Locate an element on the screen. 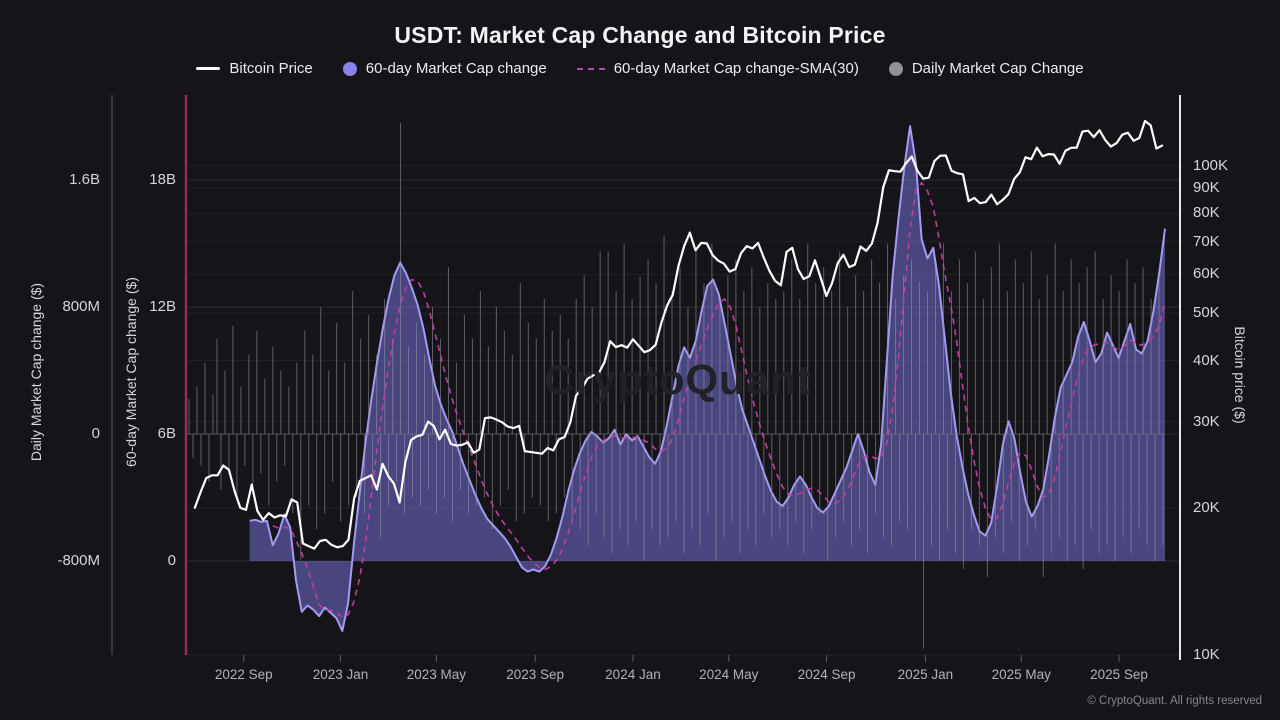 Image resolution: width=1280 pixels, height=720 pixels. mc60-tick-label: 18B is located at coordinates (162, 180).